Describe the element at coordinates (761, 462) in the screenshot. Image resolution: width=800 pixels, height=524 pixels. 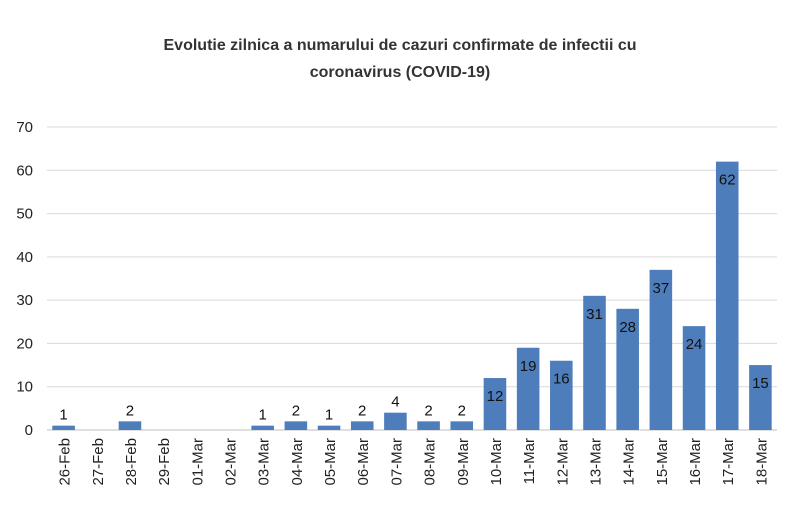
I see `x-tick-label: 18-Mar` at that location.